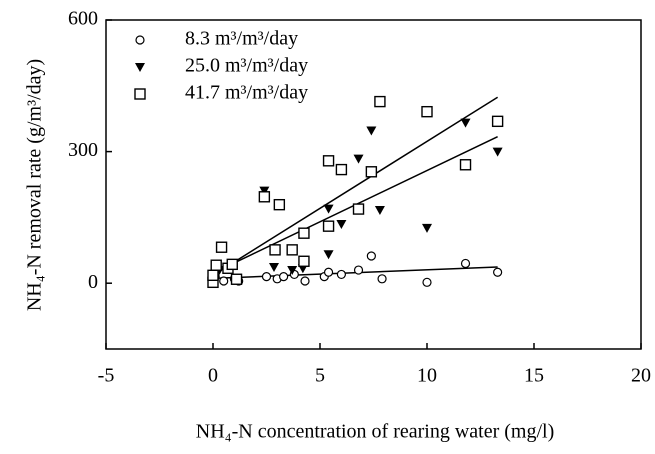 This screenshot has width=655, height=454. What do you see at coordinates (35, 185) in the screenshot?
I see `y-axis-label: NH₄-N removal rate (g/m³/day)` at bounding box center [35, 185].